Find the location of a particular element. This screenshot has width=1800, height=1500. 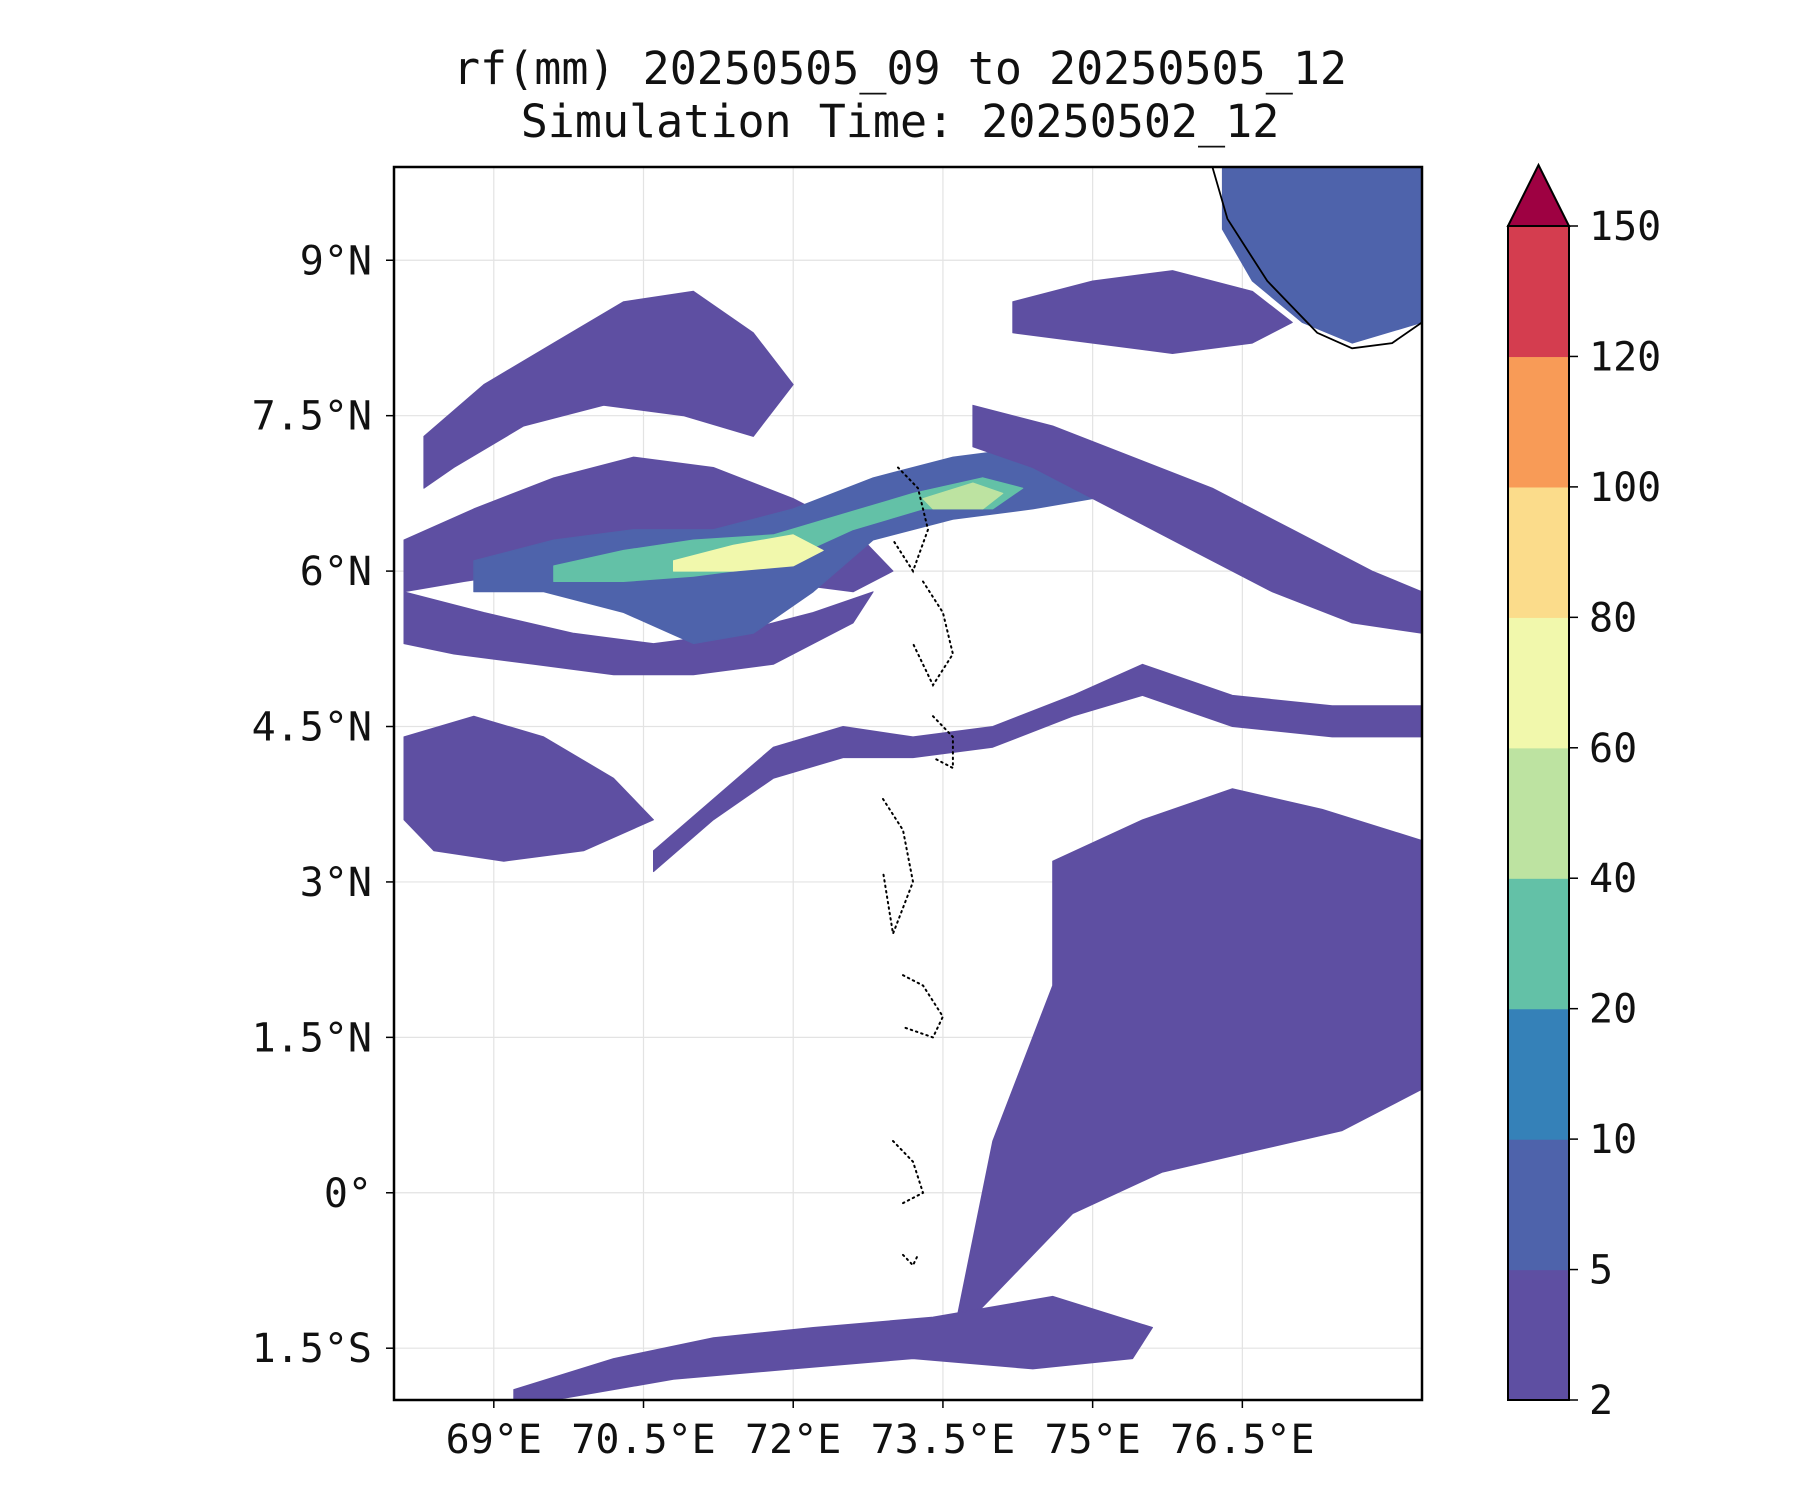

rain-central-jet-core is located at coordinates (748, 553).